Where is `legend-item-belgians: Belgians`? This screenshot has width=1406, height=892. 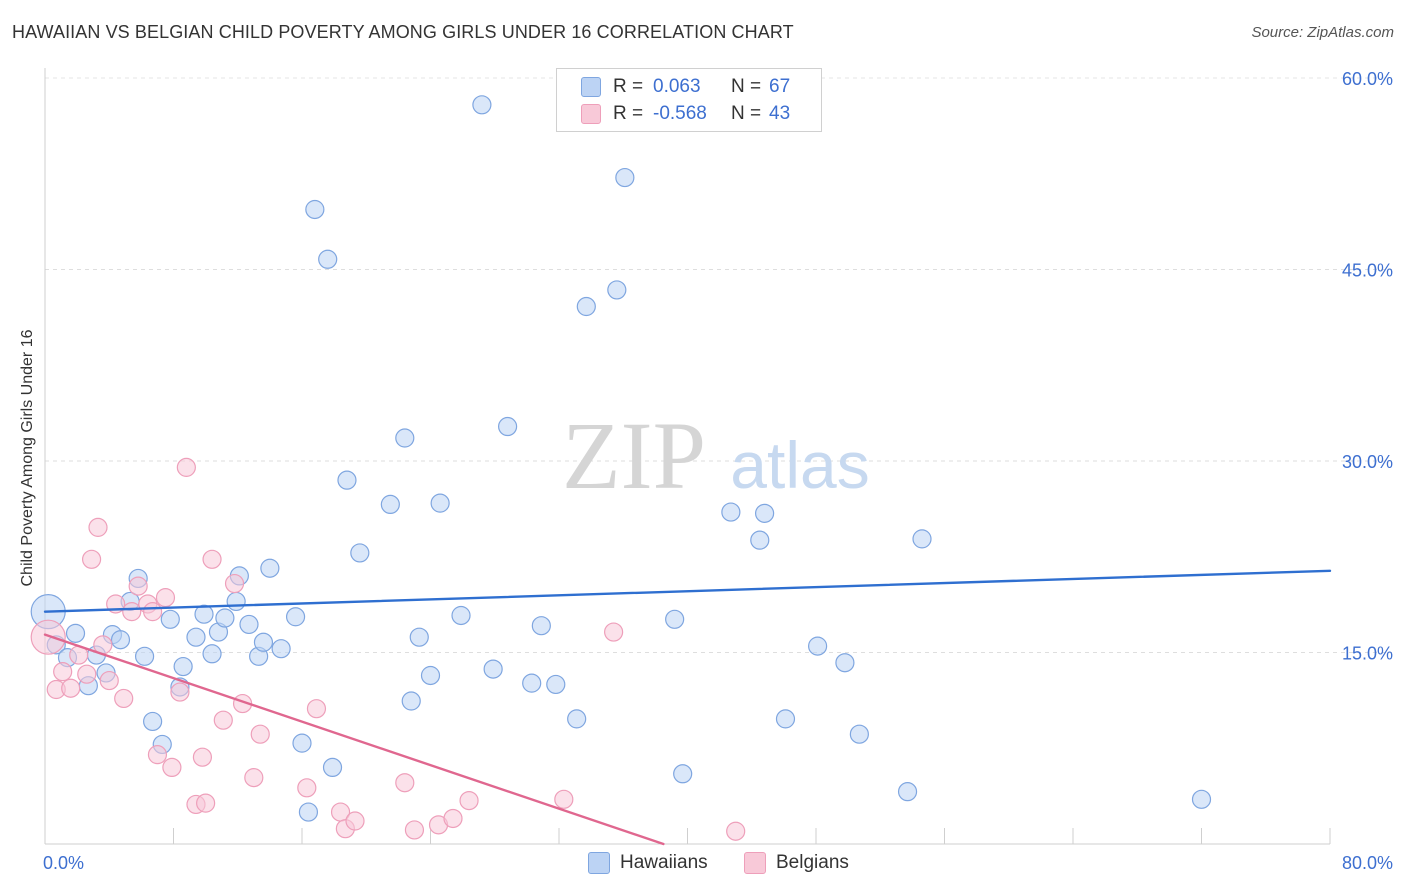
legend-item-belgians: Belgians is located at coordinates (796, 863).